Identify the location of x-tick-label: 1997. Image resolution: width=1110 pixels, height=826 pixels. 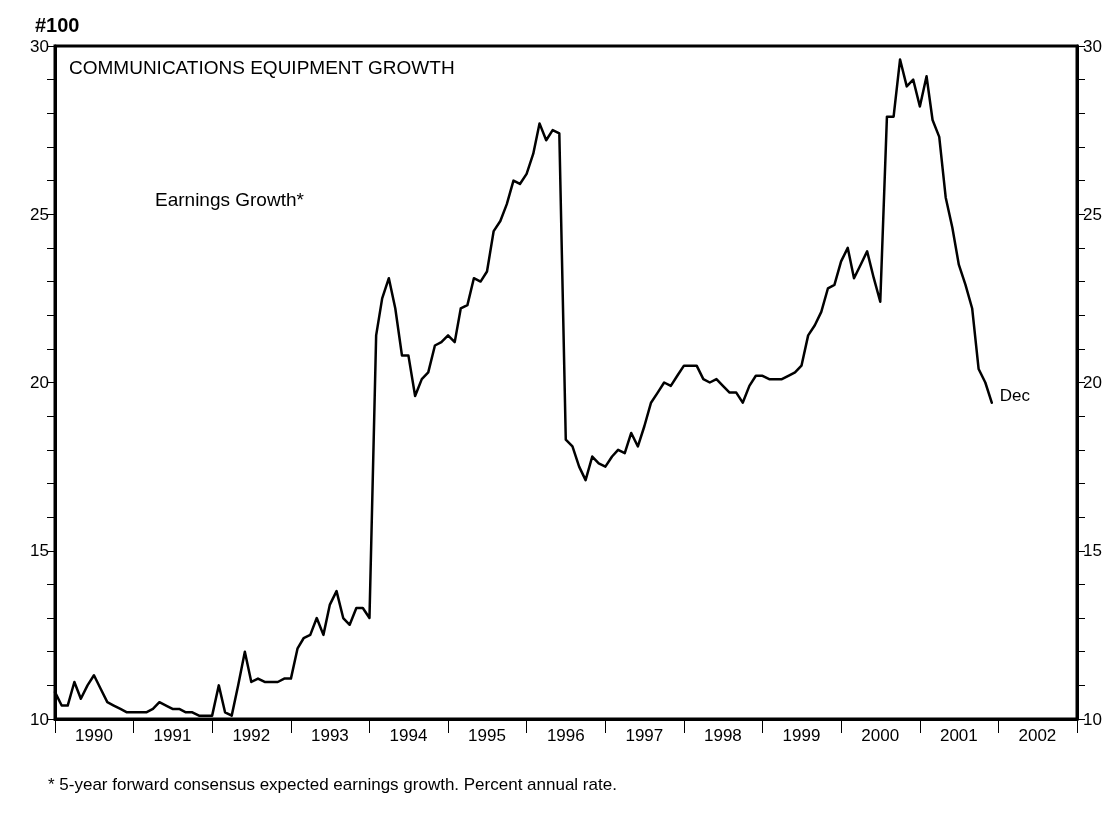
(644, 735).